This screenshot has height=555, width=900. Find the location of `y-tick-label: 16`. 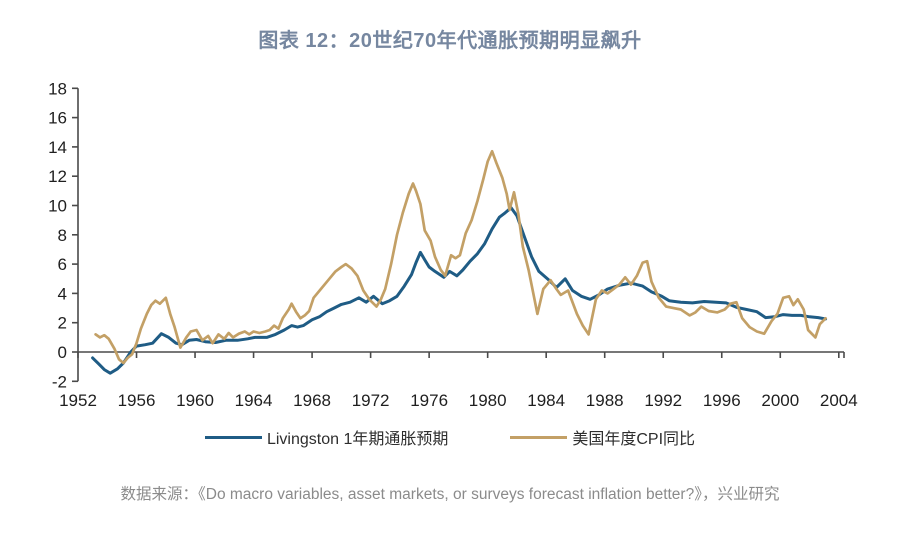

y-tick-label: 16 is located at coordinates (57, 118).